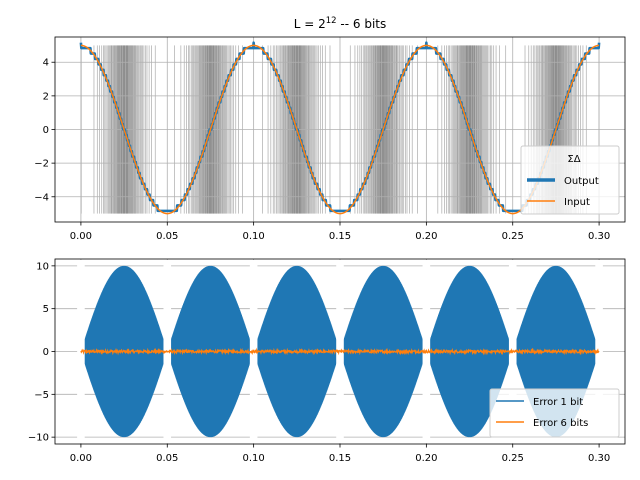  I want to click on chart-title: L = 212 -- 6 bits, so click(340, 23).